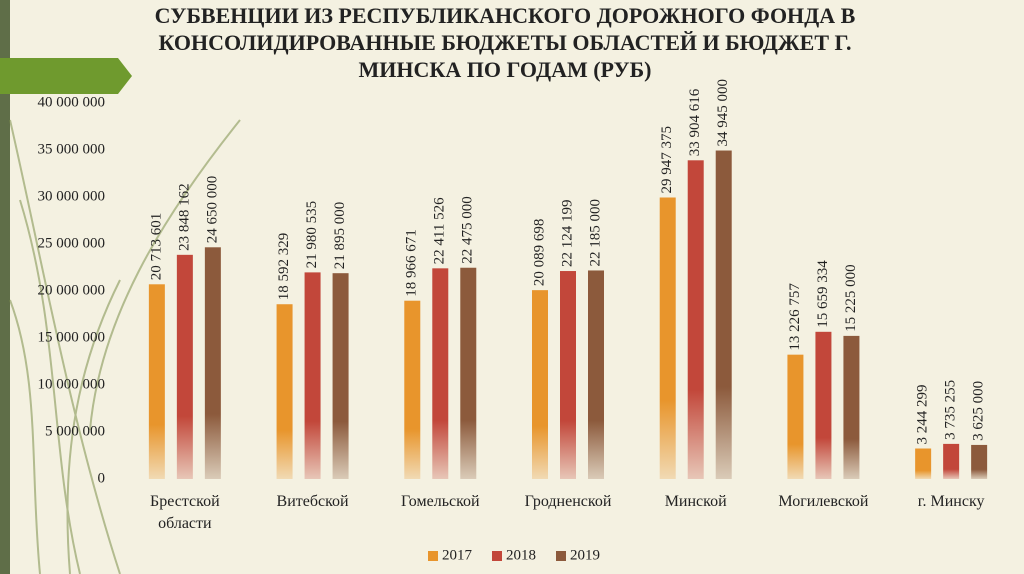 The width and height of the screenshot is (1024, 574). Describe the element at coordinates (951, 501) in the screenshot. I see `x-tick-label: г. Минску` at that location.